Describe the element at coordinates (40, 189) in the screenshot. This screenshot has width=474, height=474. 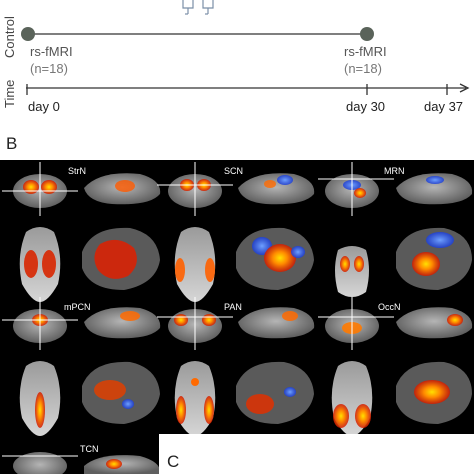
I see `network-strn-coronal` at that location.